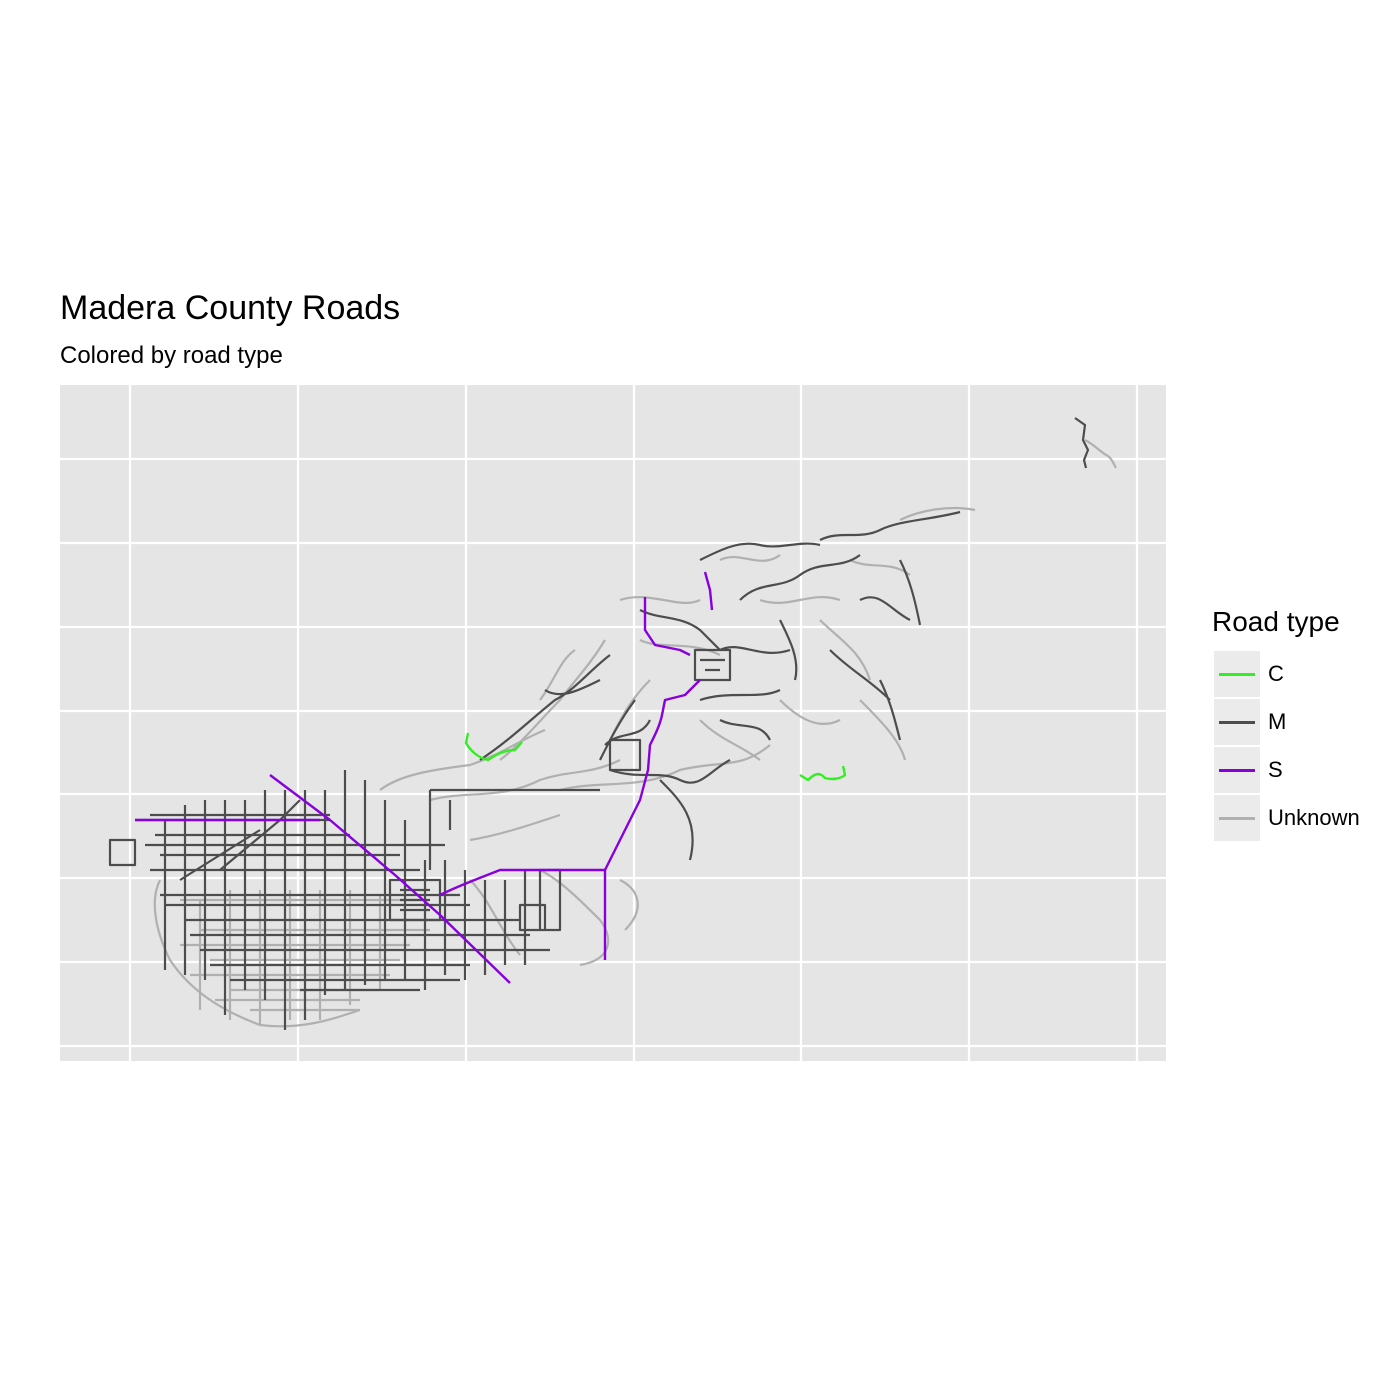 This screenshot has height=1400, width=1400. Describe the element at coordinates (670, 710) in the screenshot. I see `m-roads-dense-hub` at that location.